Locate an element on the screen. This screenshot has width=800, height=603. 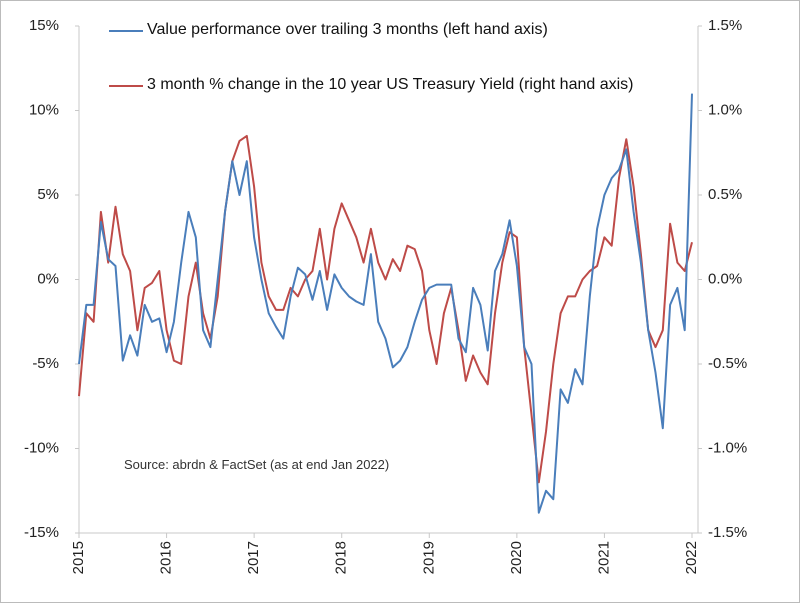
y-tick-label: -15% is located at coordinates (41, 532).